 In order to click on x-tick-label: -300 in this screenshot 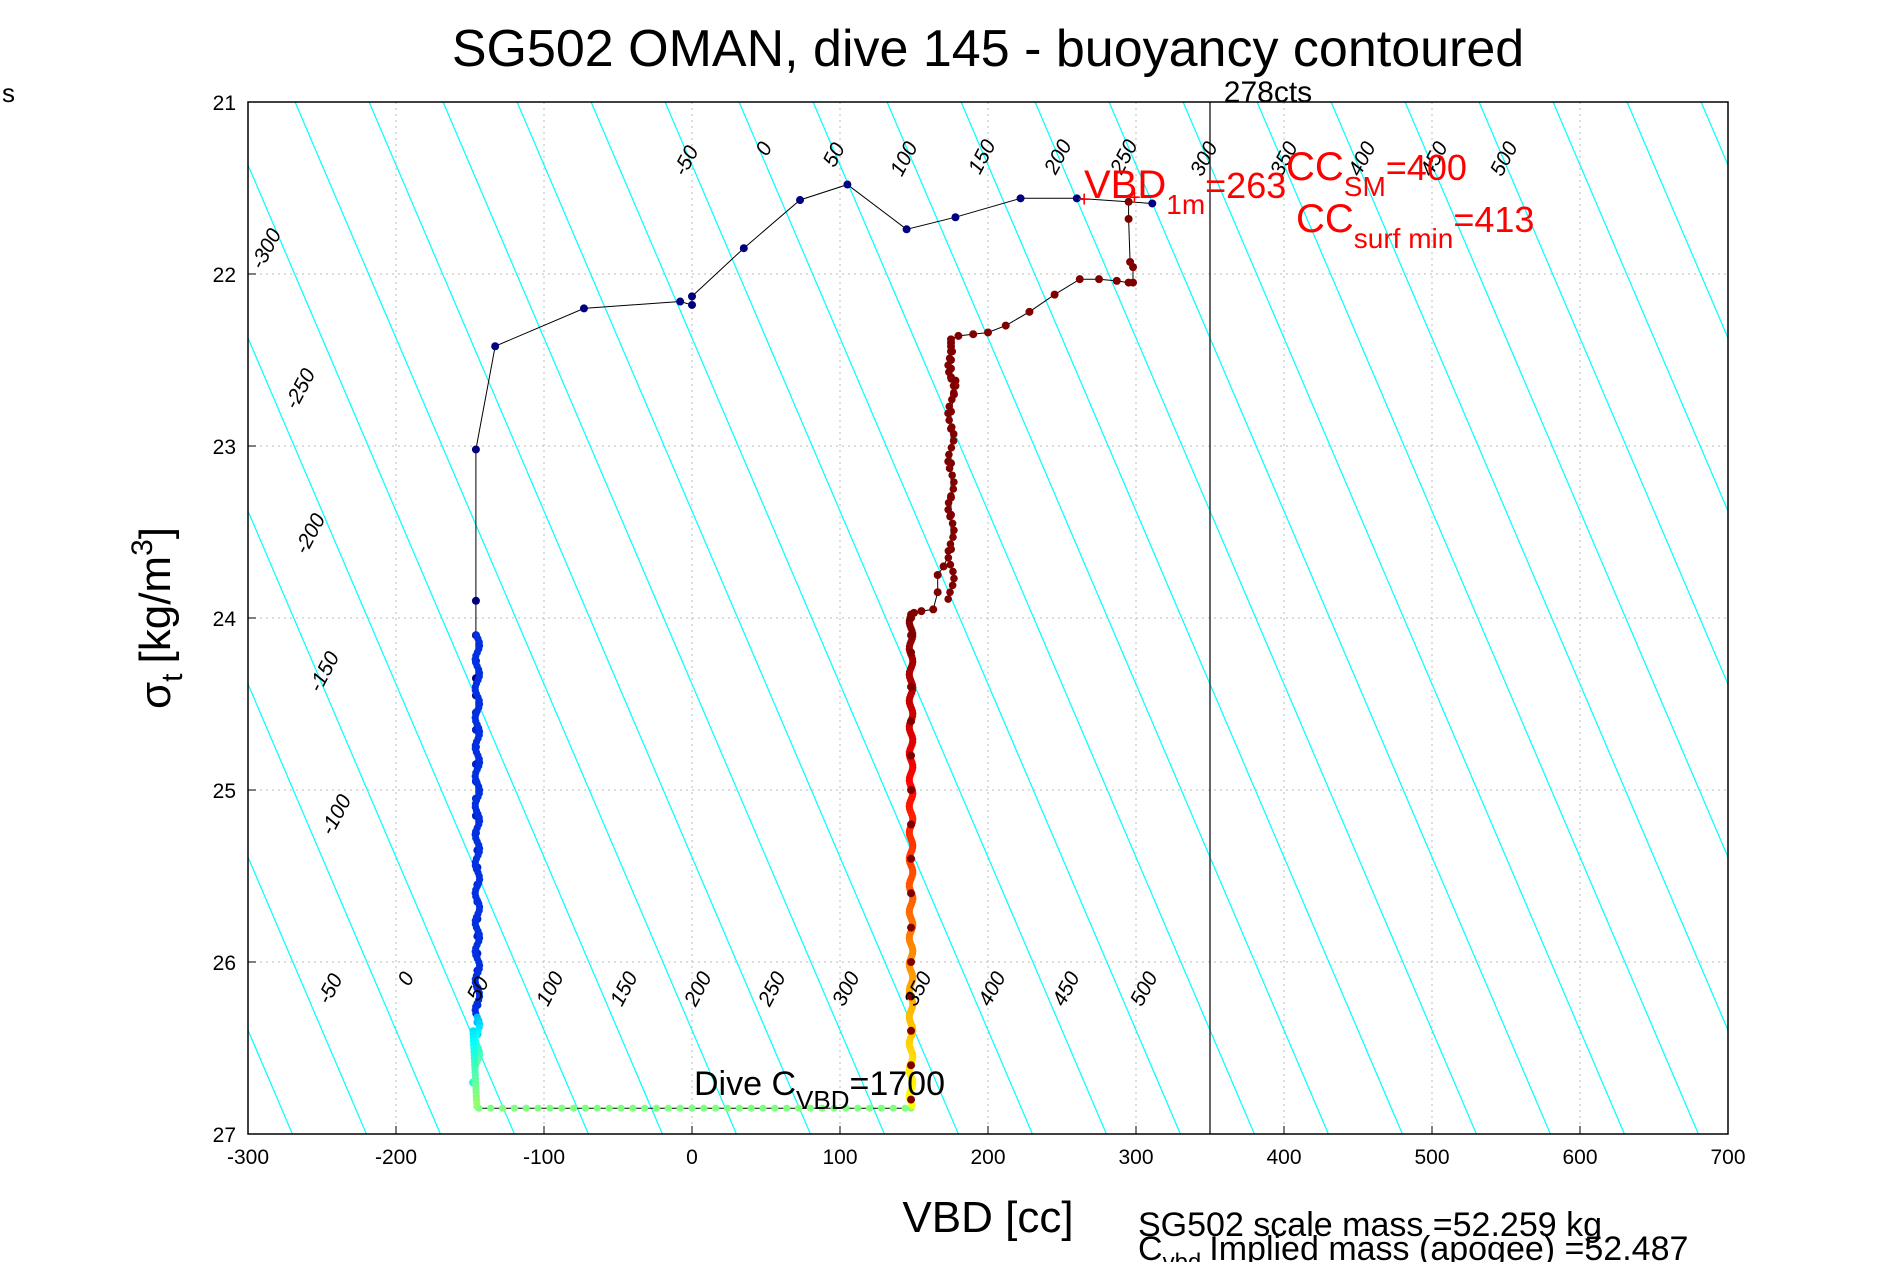, I will do `click(248, 1157)`.